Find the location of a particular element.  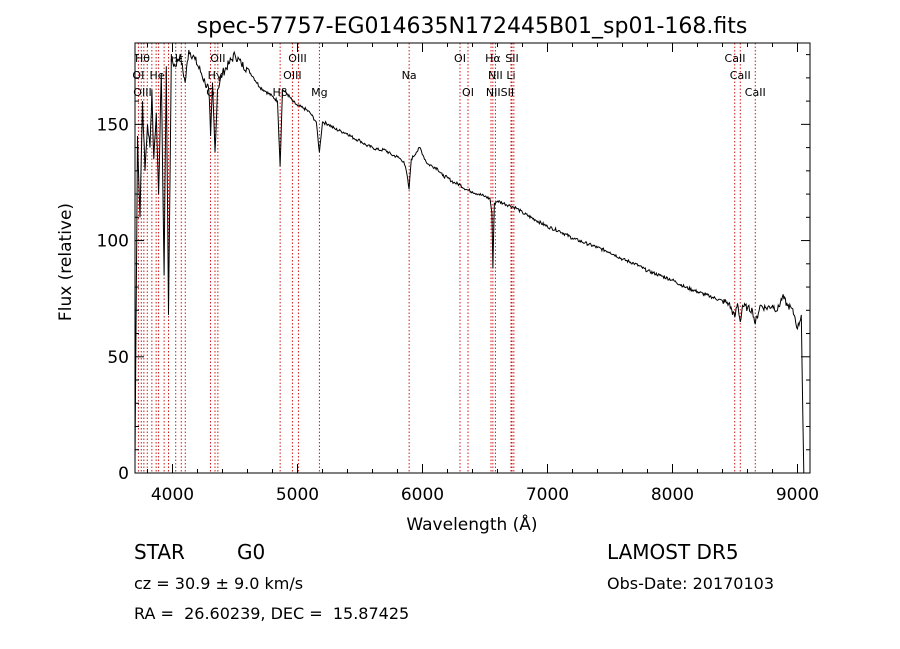

line-label: NIISII is located at coordinates (500, 92).